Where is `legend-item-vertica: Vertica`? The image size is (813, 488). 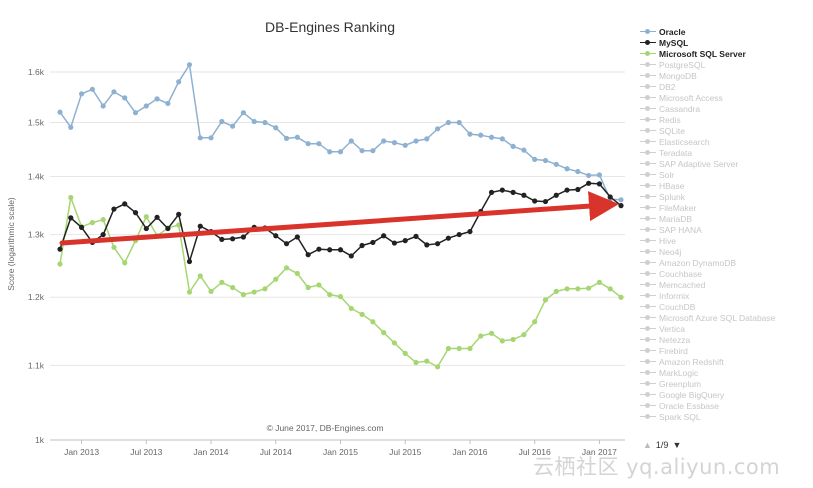 legend-item-vertica: Vertica is located at coordinates (725, 328).